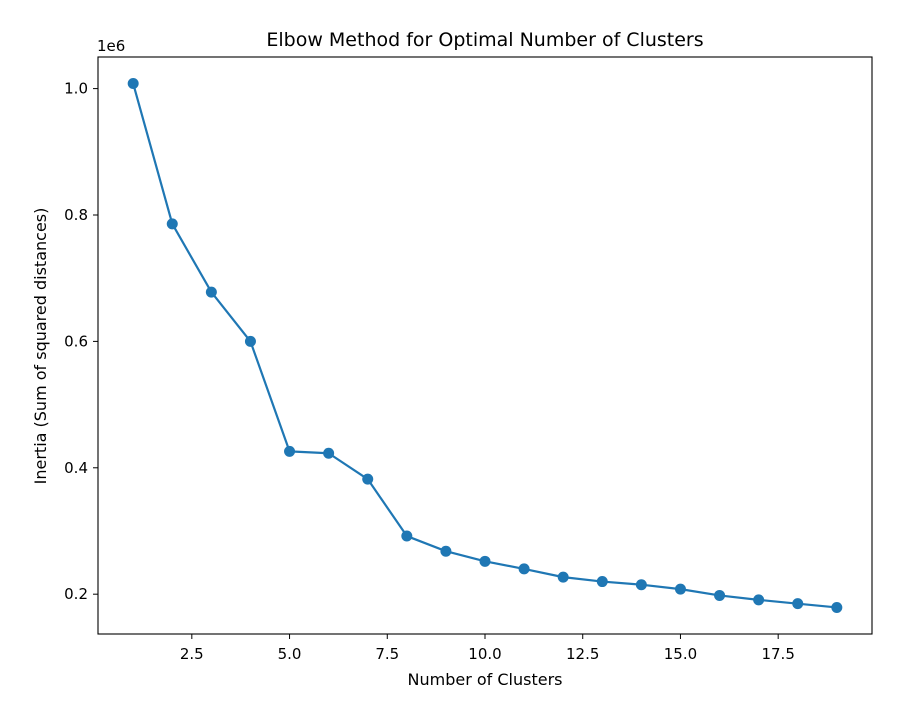 The image size is (912, 713). Describe the element at coordinates (192, 654) in the screenshot. I see `x-tick-label: 2.5` at that location.